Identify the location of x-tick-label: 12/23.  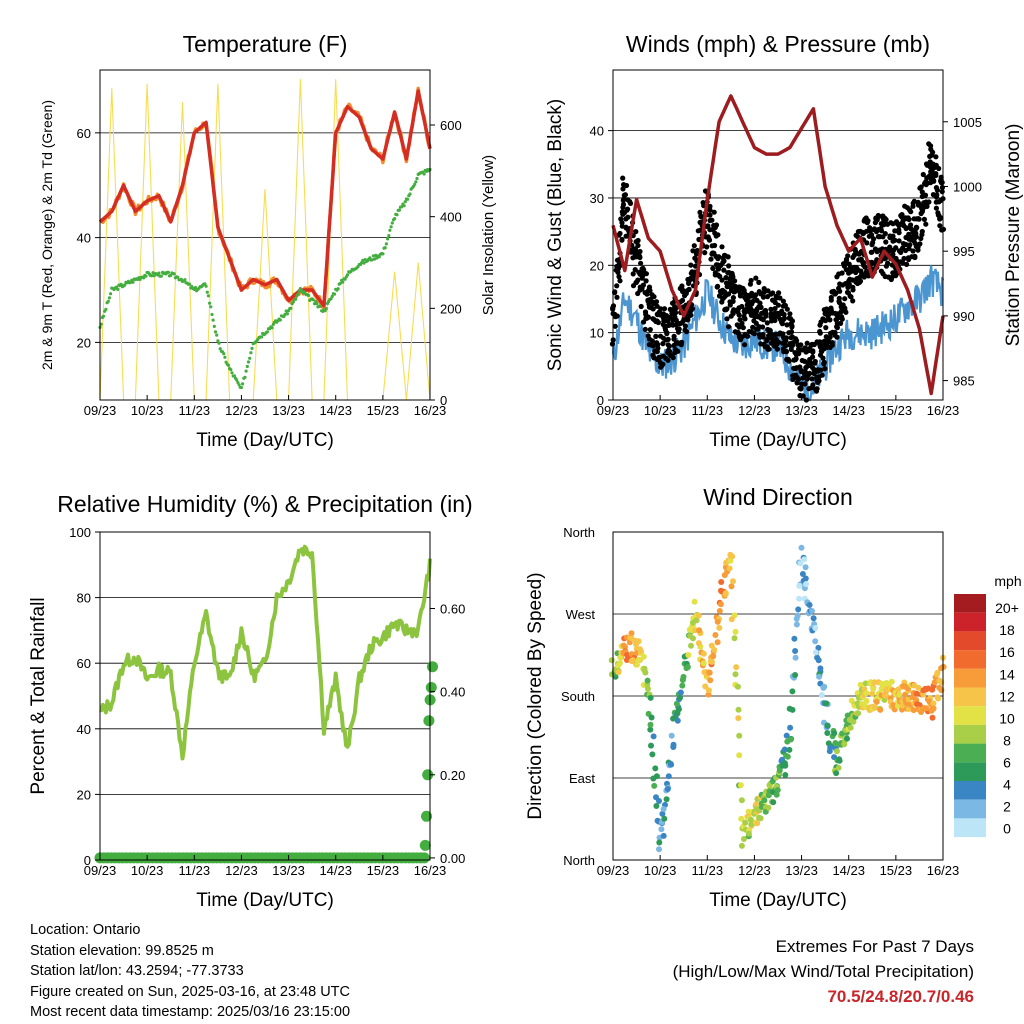
(241, 870).